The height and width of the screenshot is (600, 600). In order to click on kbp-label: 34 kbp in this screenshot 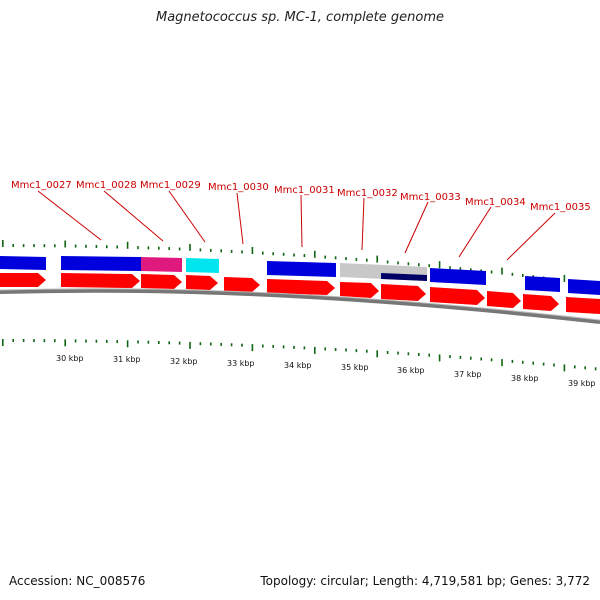, I will do `click(298, 365)`.